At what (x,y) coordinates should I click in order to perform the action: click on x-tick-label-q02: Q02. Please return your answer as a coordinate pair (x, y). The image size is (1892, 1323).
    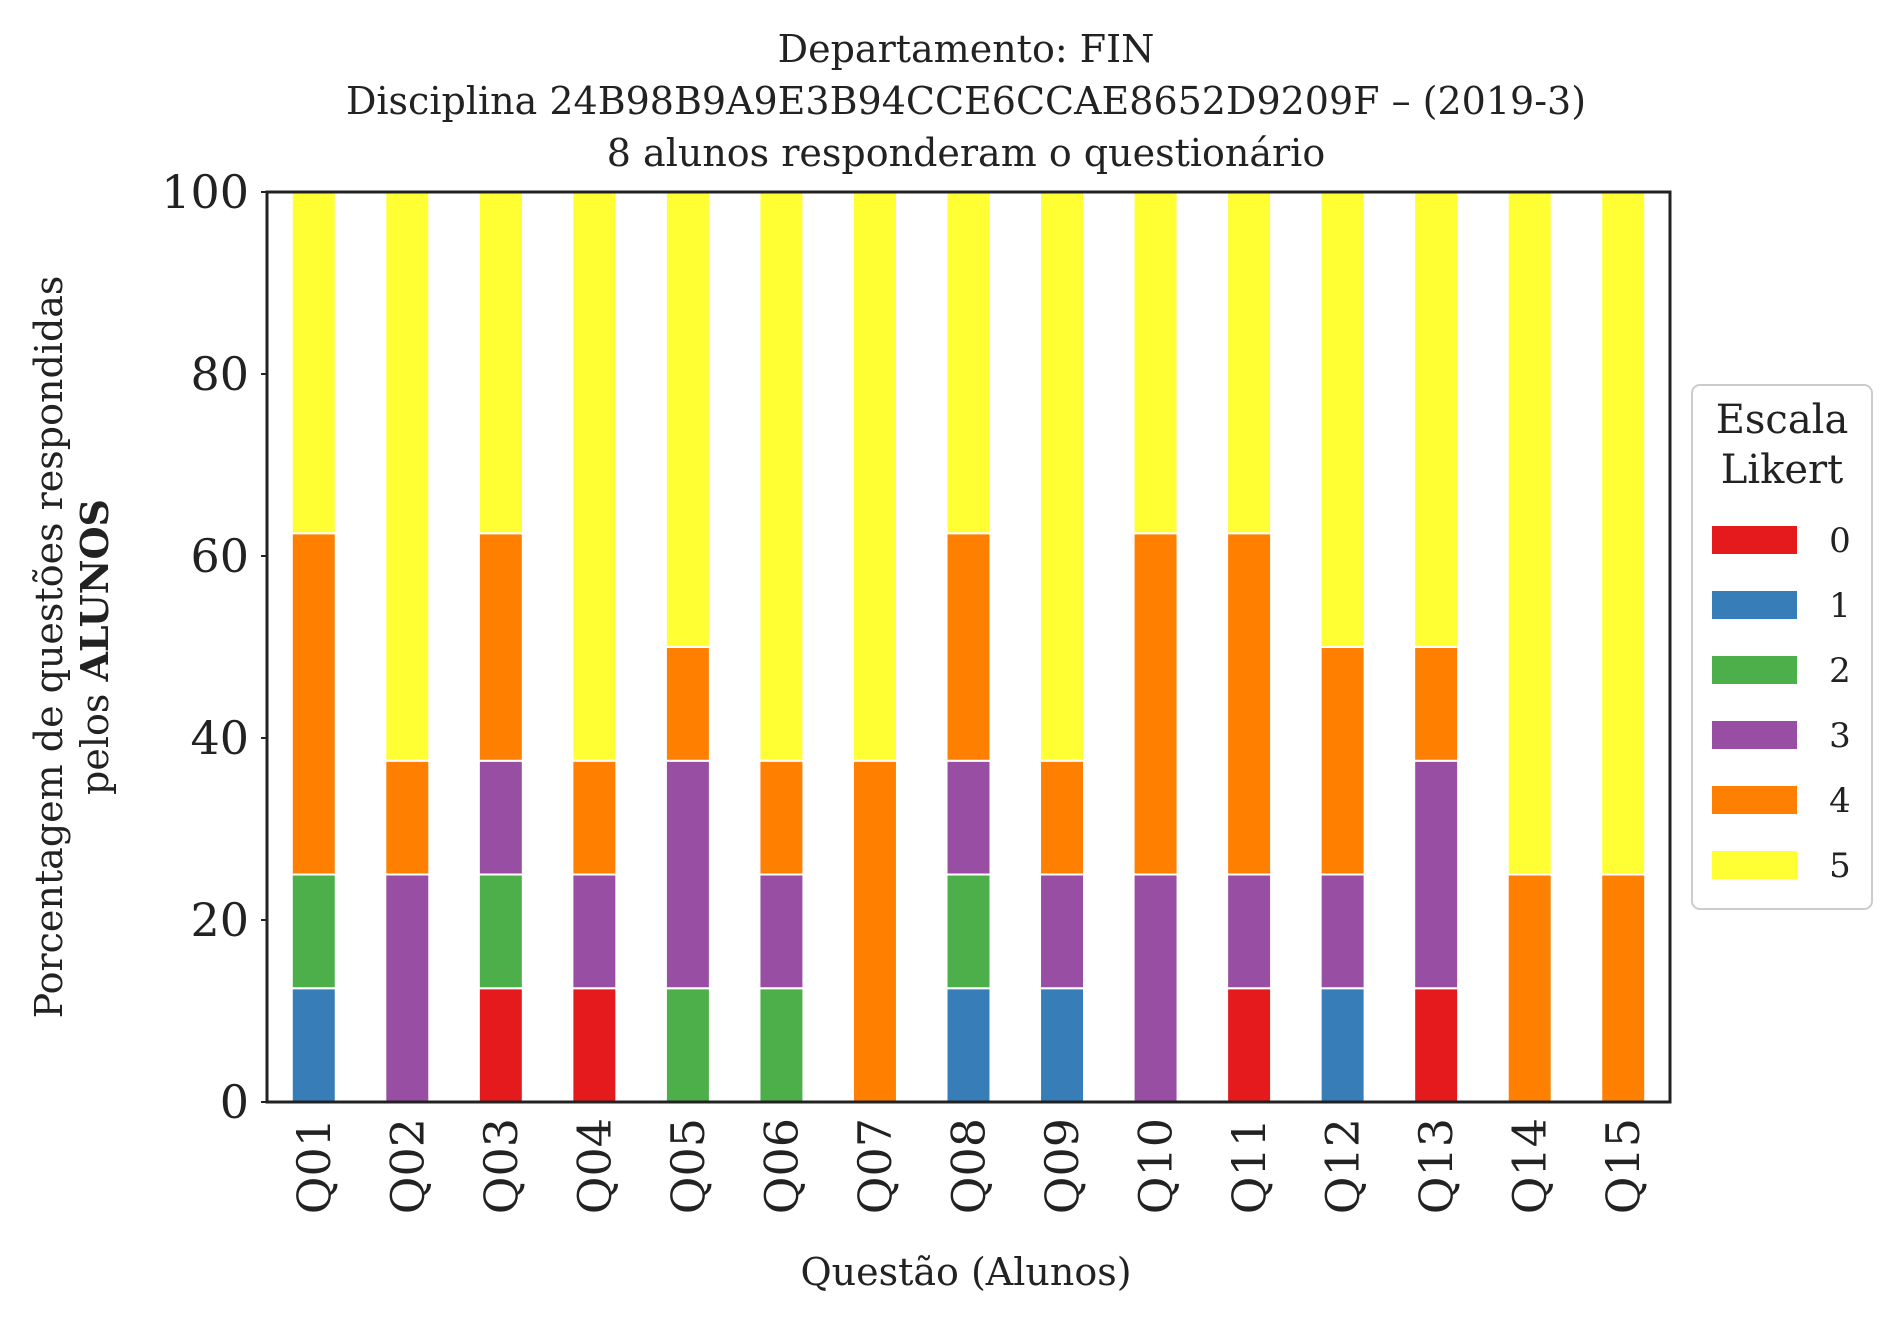
    Looking at the image, I should click on (407, 1166).